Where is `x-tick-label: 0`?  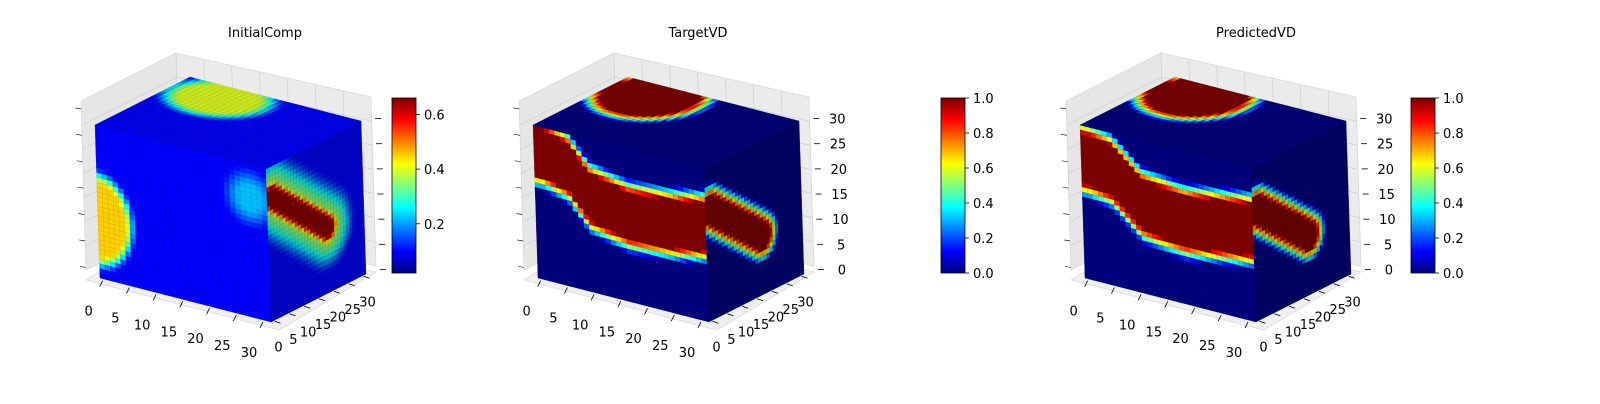
x-tick-label: 0 is located at coordinates (89, 312).